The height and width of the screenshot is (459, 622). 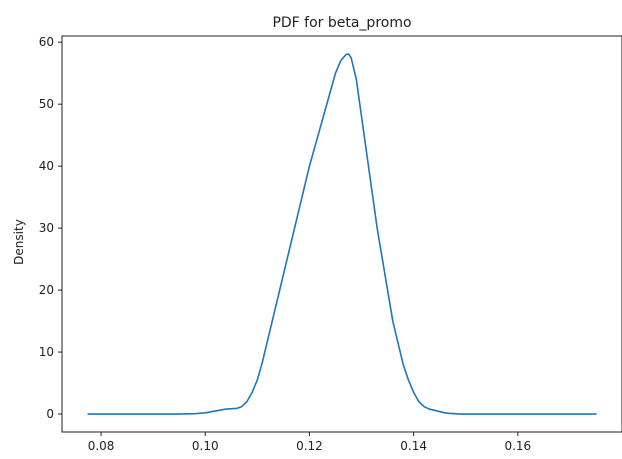 What do you see at coordinates (46, 166) in the screenshot?
I see `y-tick-label: 40` at bounding box center [46, 166].